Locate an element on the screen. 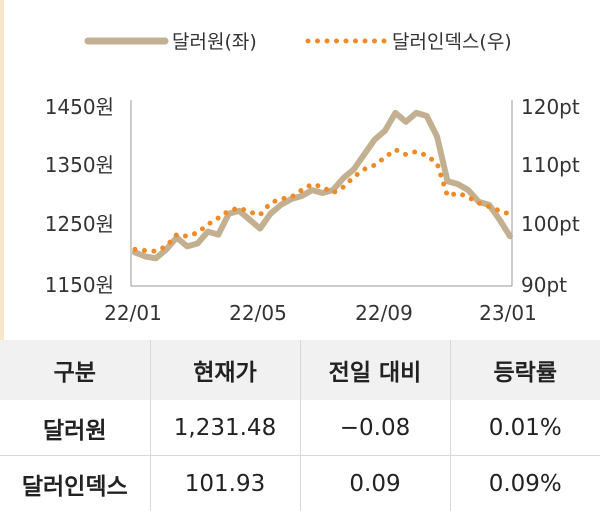  legend-label-dxy: 달러인덱스(우) is located at coordinates (452, 42).